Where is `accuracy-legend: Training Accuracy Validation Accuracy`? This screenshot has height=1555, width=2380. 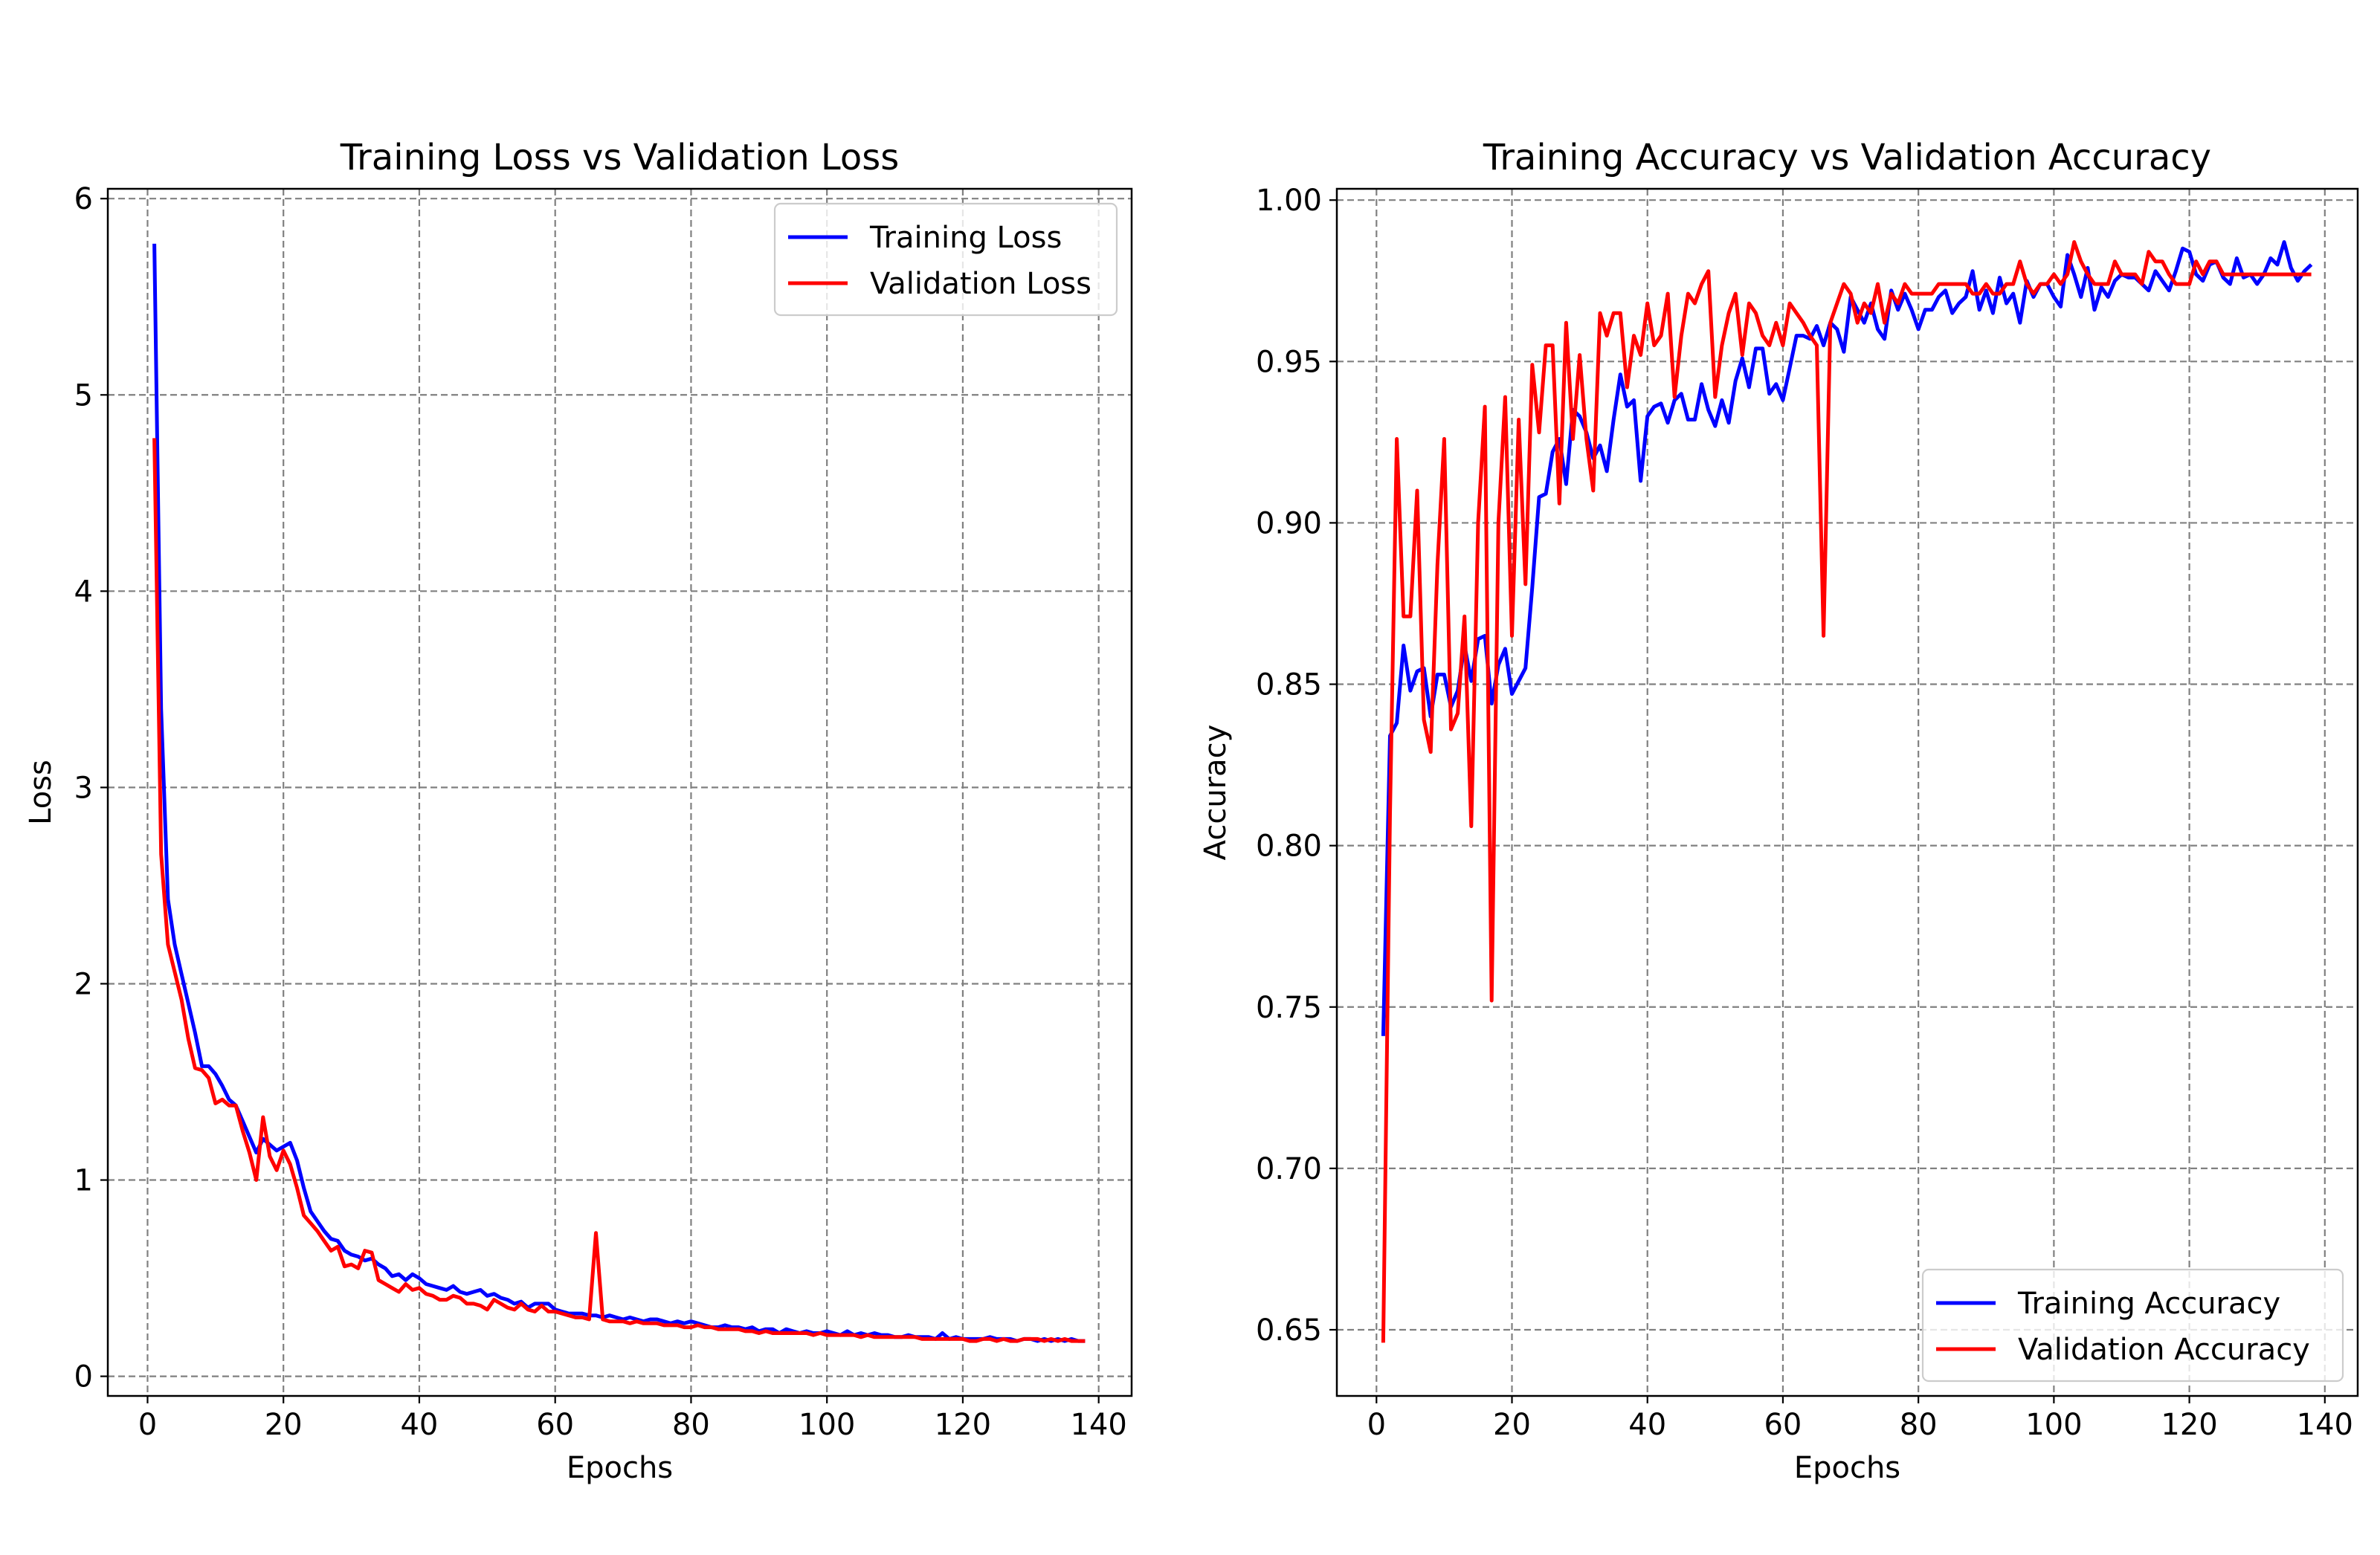 accuracy-legend: Training Accuracy Validation Accuracy is located at coordinates (2132, 1325).